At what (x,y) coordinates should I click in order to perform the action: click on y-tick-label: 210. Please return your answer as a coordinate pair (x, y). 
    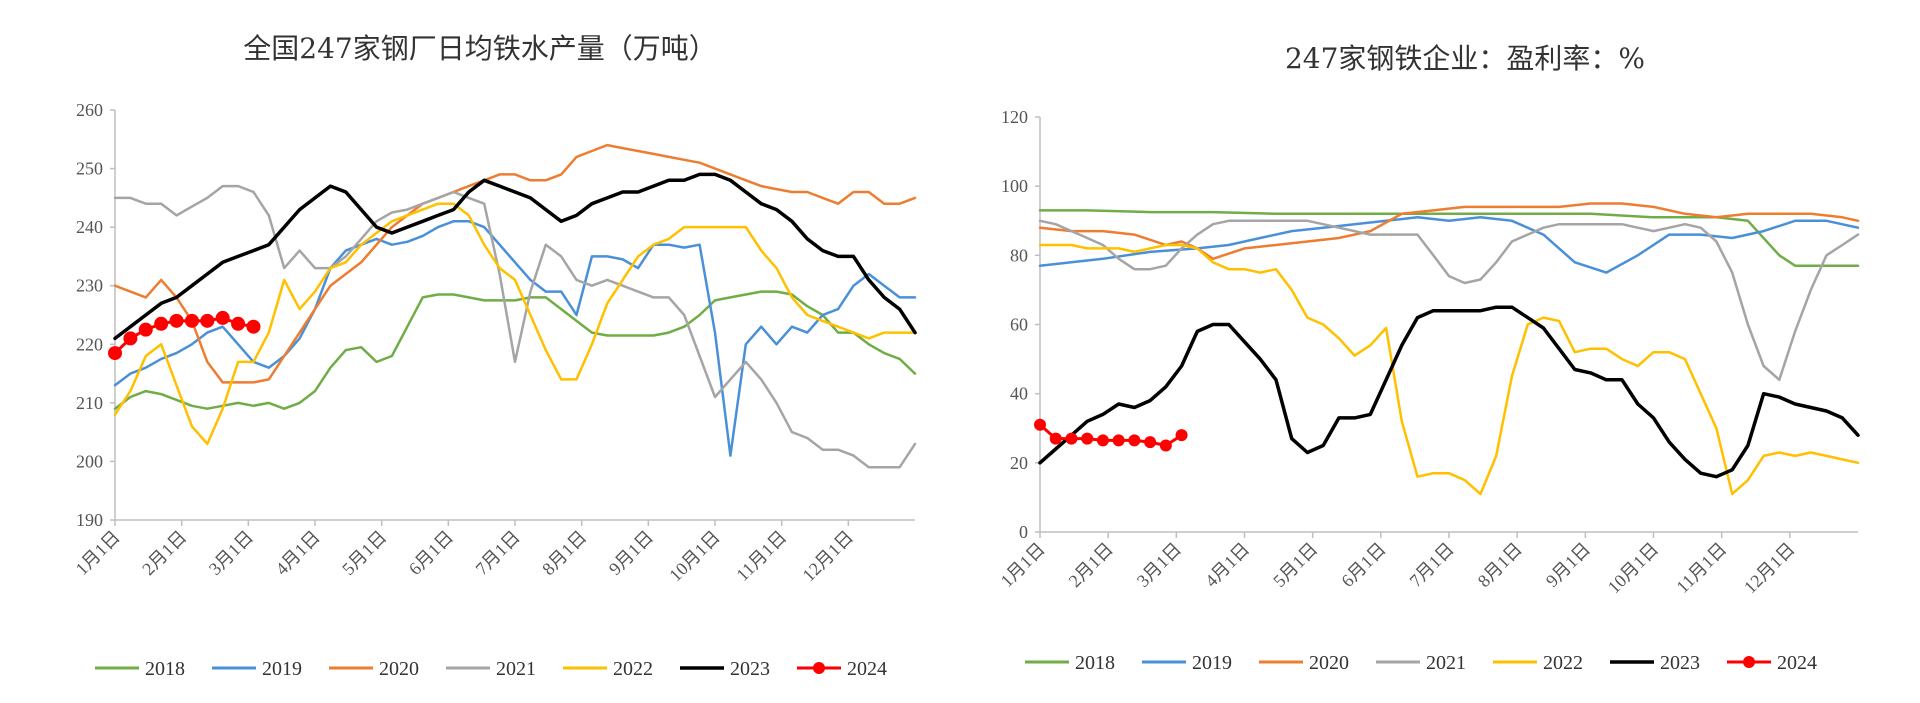
    Looking at the image, I should click on (89, 403).